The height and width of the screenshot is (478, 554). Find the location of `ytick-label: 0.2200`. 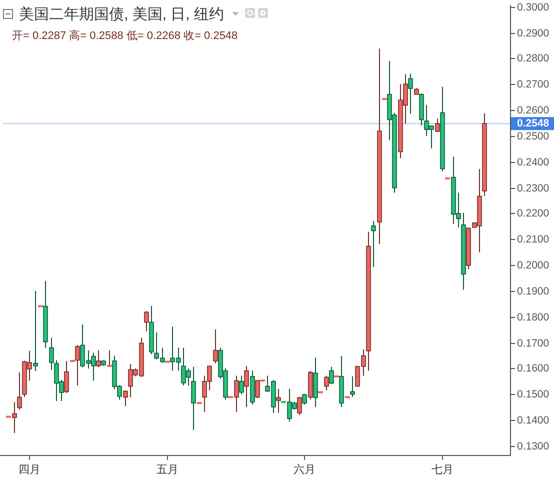

ytick-label: 0.2200 is located at coordinates (533, 214).